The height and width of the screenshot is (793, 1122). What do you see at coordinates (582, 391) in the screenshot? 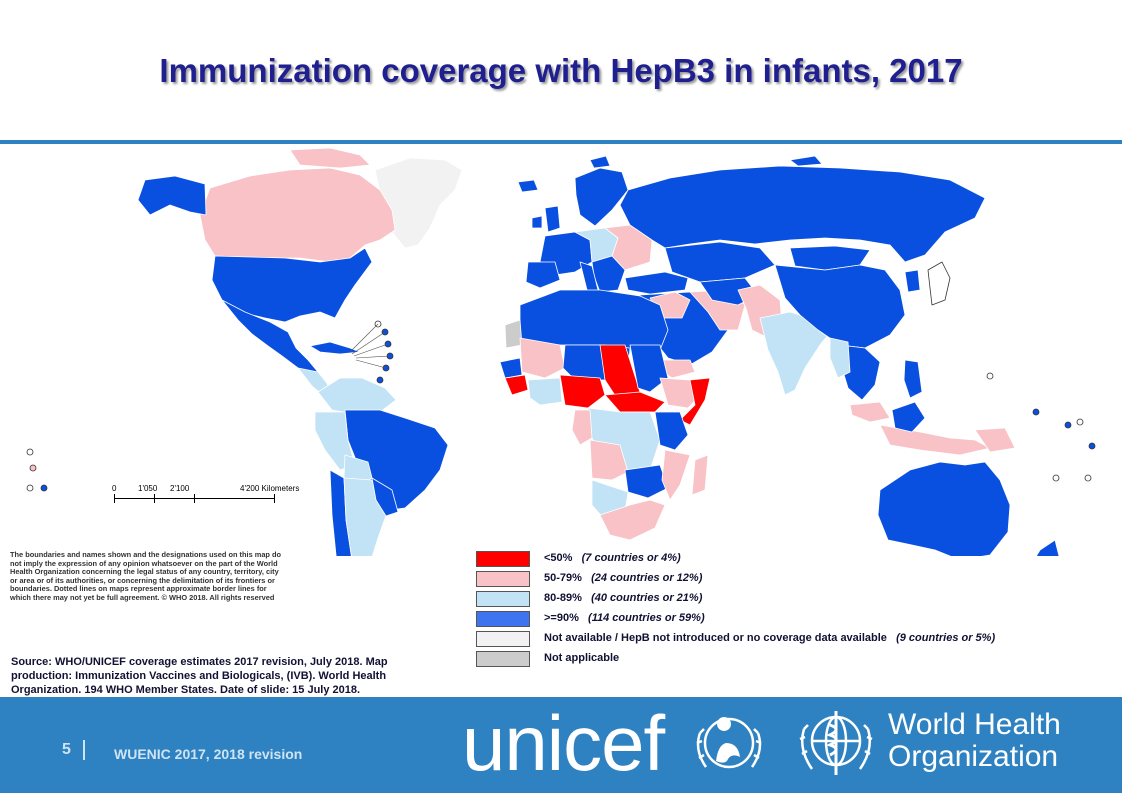
I see `region-nigeria-area` at bounding box center [582, 391].